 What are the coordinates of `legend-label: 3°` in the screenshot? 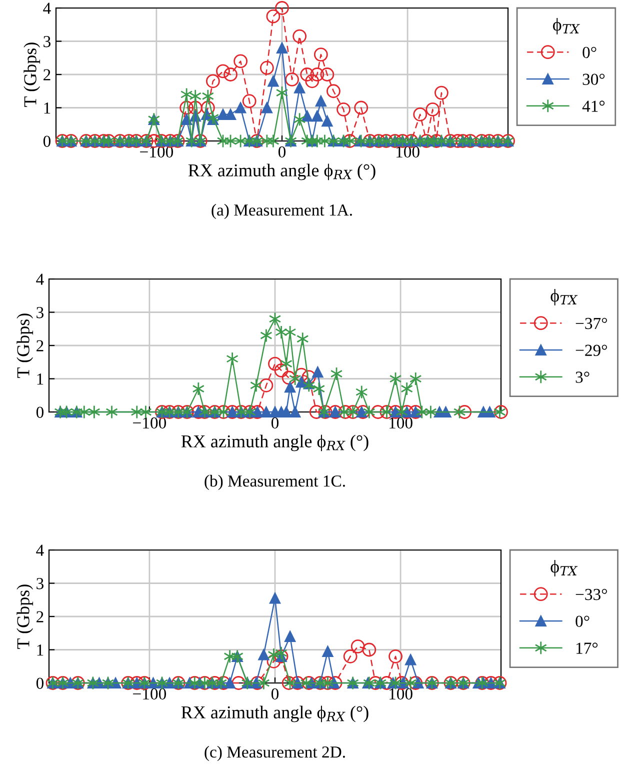 It's located at (583, 377).